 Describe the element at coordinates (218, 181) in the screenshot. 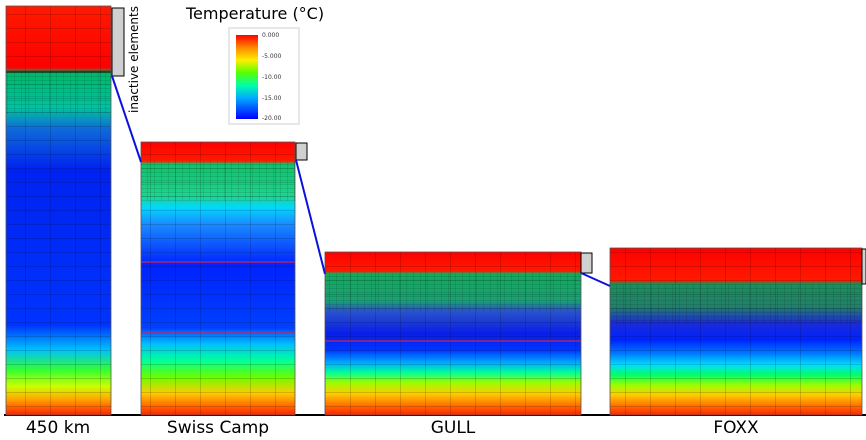

I see `column-swiss-camp-fine-mesh` at that location.